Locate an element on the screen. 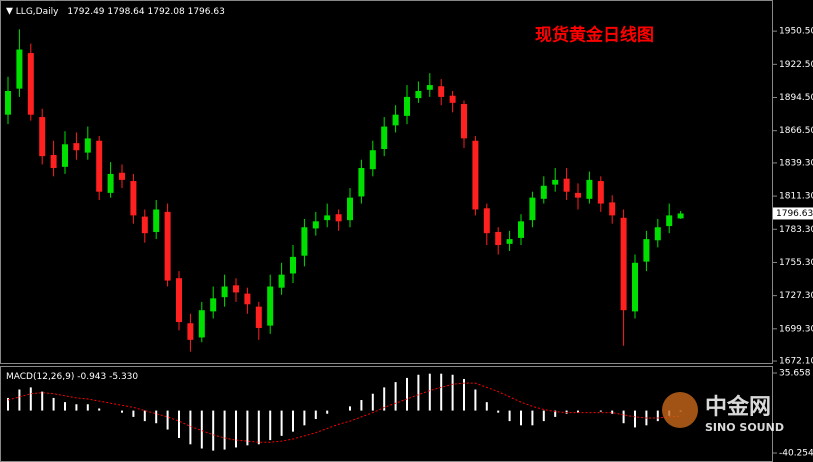 This screenshot has height=462, width=813. last-high: 1798.64 is located at coordinates (125, 12).